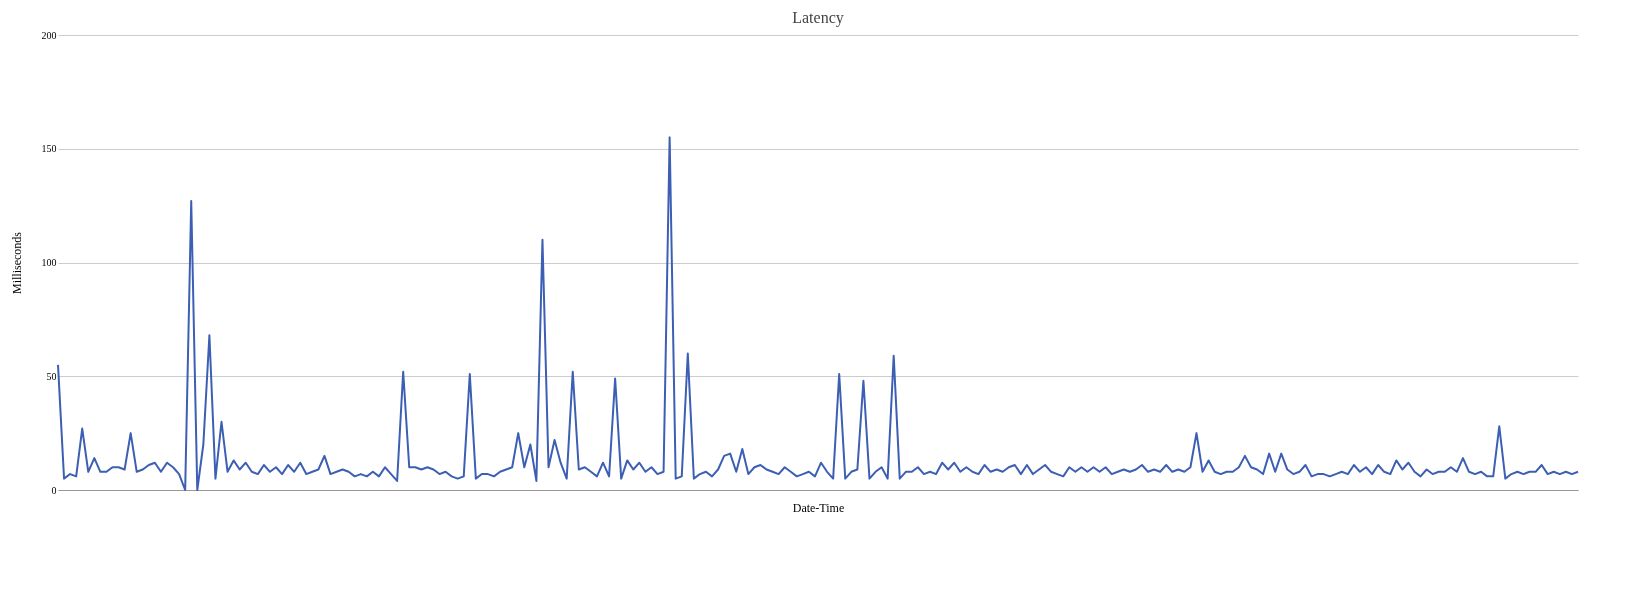 The image size is (1625, 600). What do you see at coordinates (818, 507) in the screenshot?
I see `x-axis-title: Date-Time` at bounding box center [818, 507].